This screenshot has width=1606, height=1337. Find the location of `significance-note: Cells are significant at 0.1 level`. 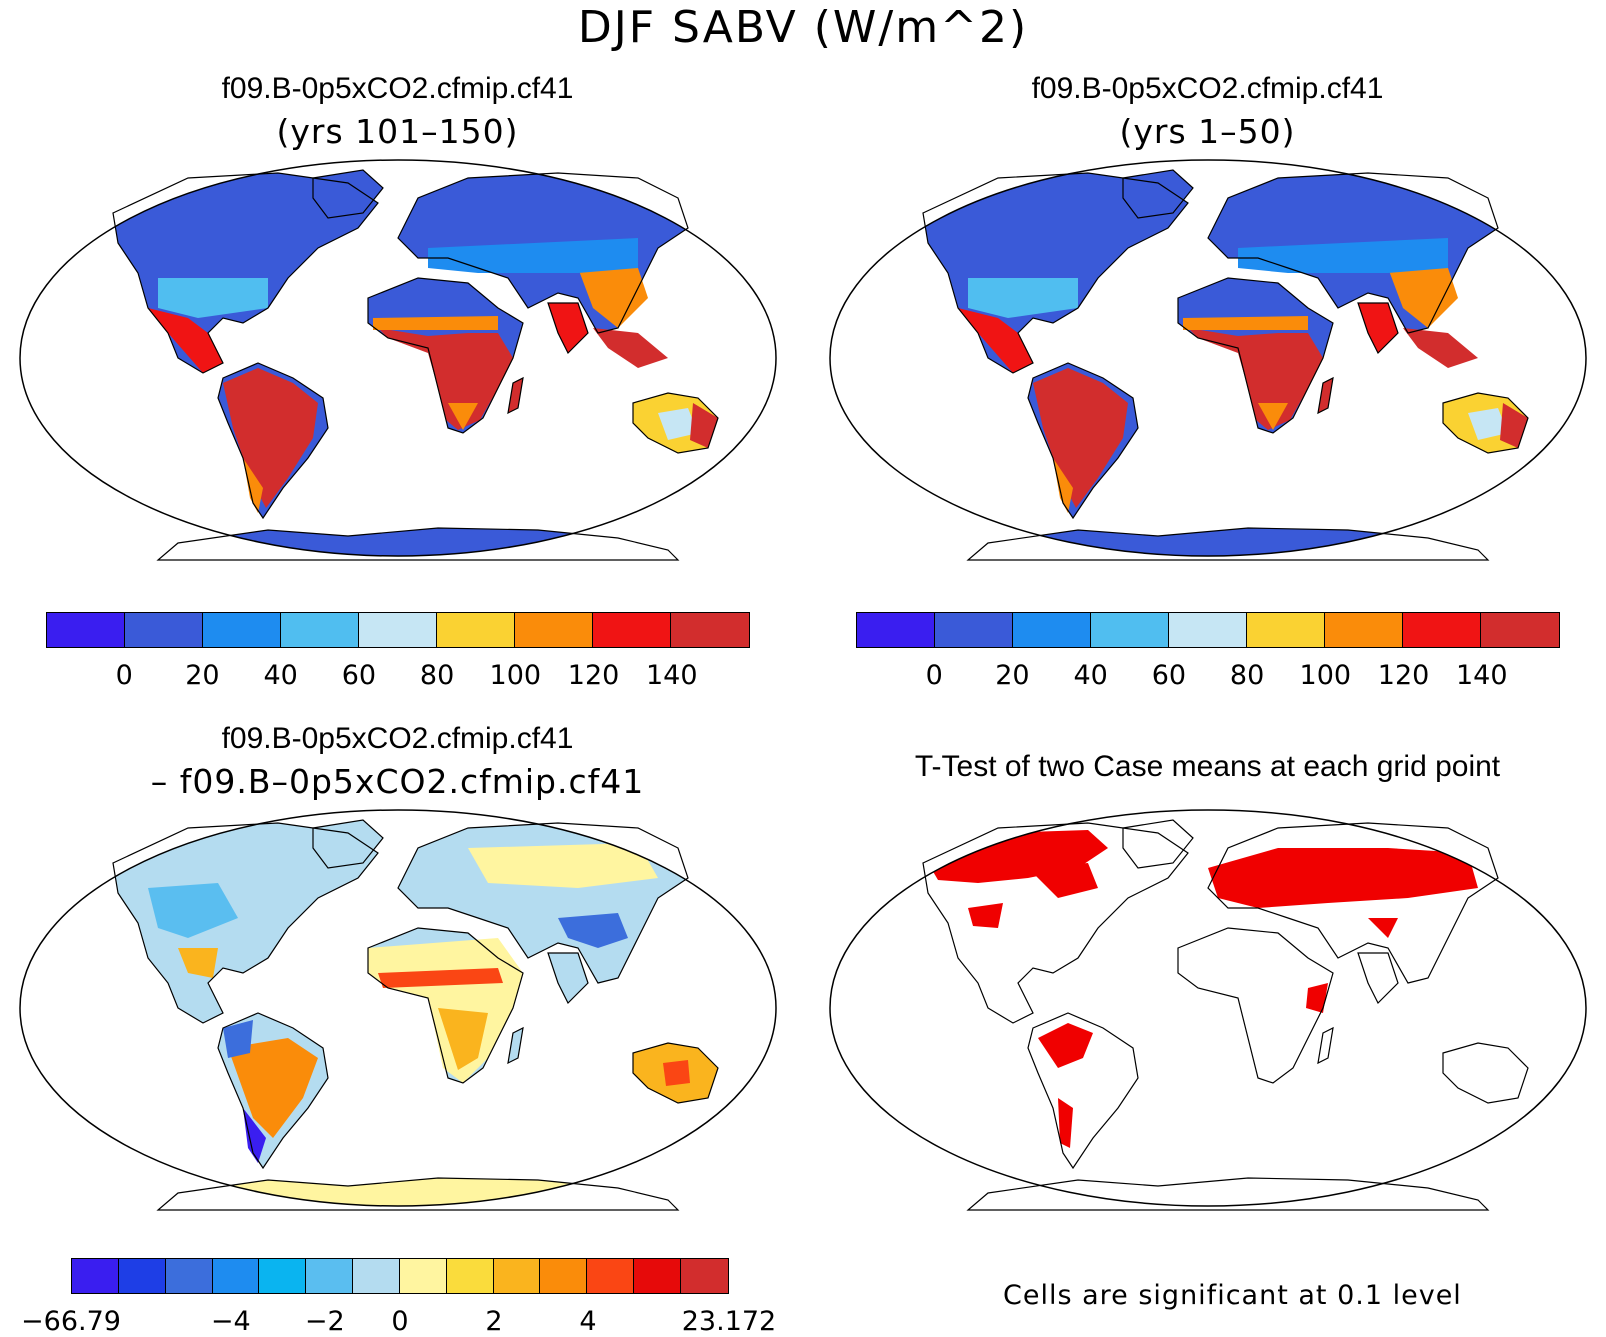

significance-note: Cells are significant at 0.1 level is located at coordinates (1232, 1295).